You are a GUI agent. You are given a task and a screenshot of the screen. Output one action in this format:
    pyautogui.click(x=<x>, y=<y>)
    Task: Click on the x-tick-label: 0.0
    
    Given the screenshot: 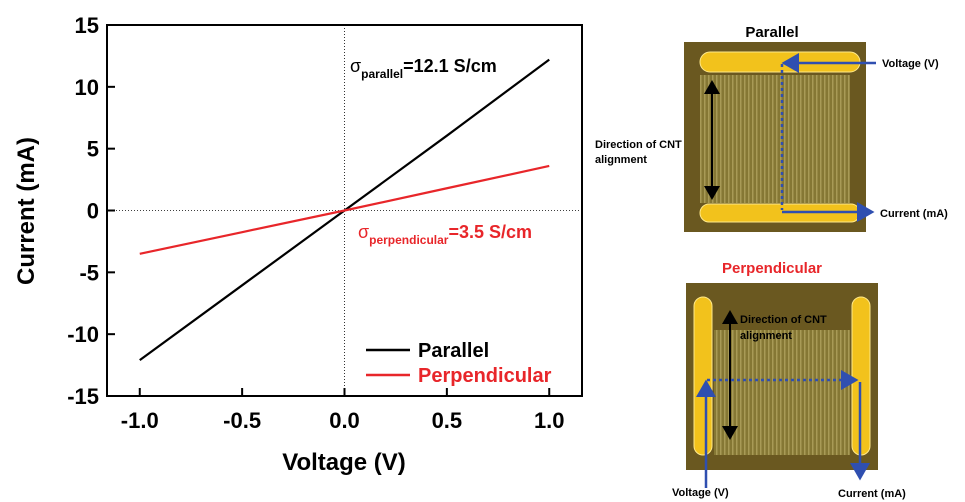 What is the action you would take?
    pyautogui.click(x=344, y=420)
    